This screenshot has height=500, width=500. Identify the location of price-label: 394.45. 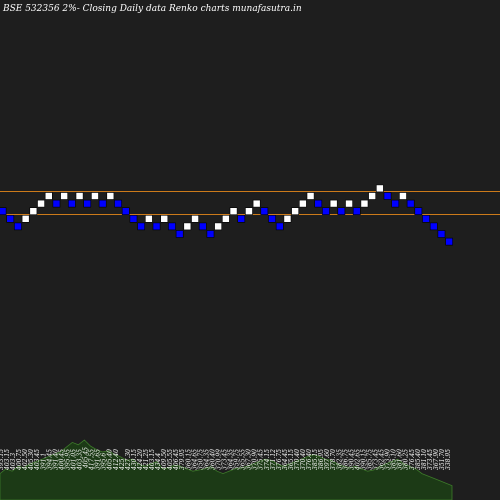
(49, 459).